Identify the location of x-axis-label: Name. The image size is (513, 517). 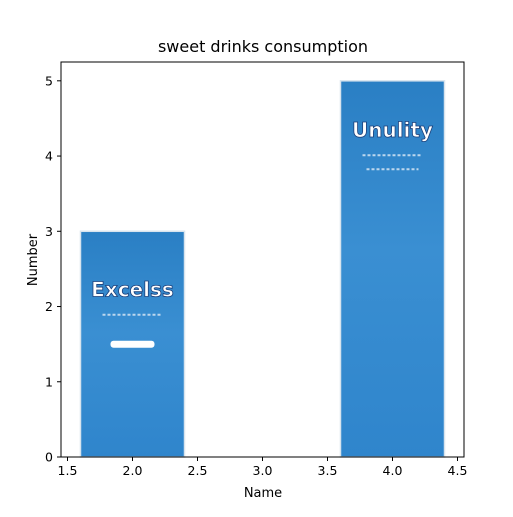
(263, 493).